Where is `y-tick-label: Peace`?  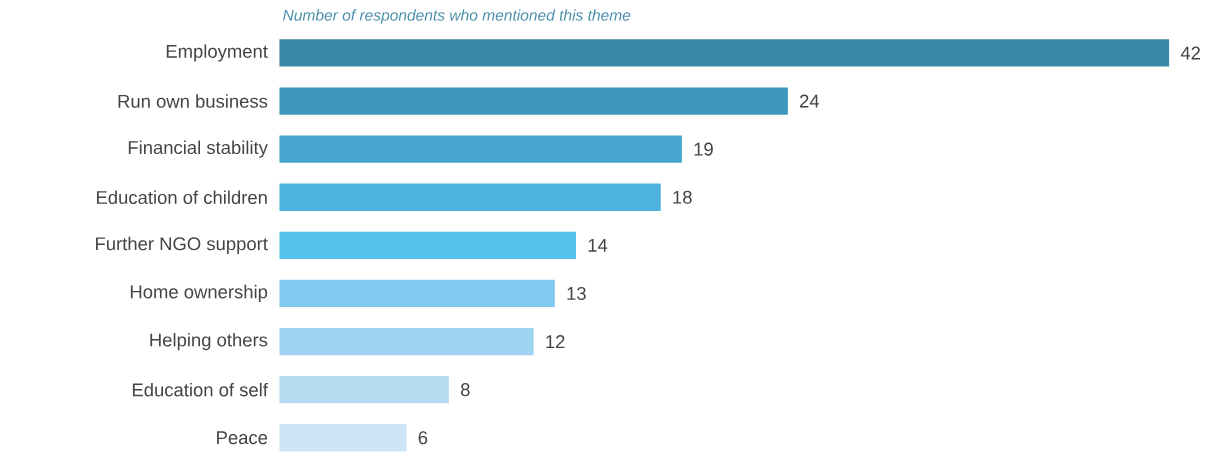
y-tick-label: Peace is located at coordinates (242, 438).